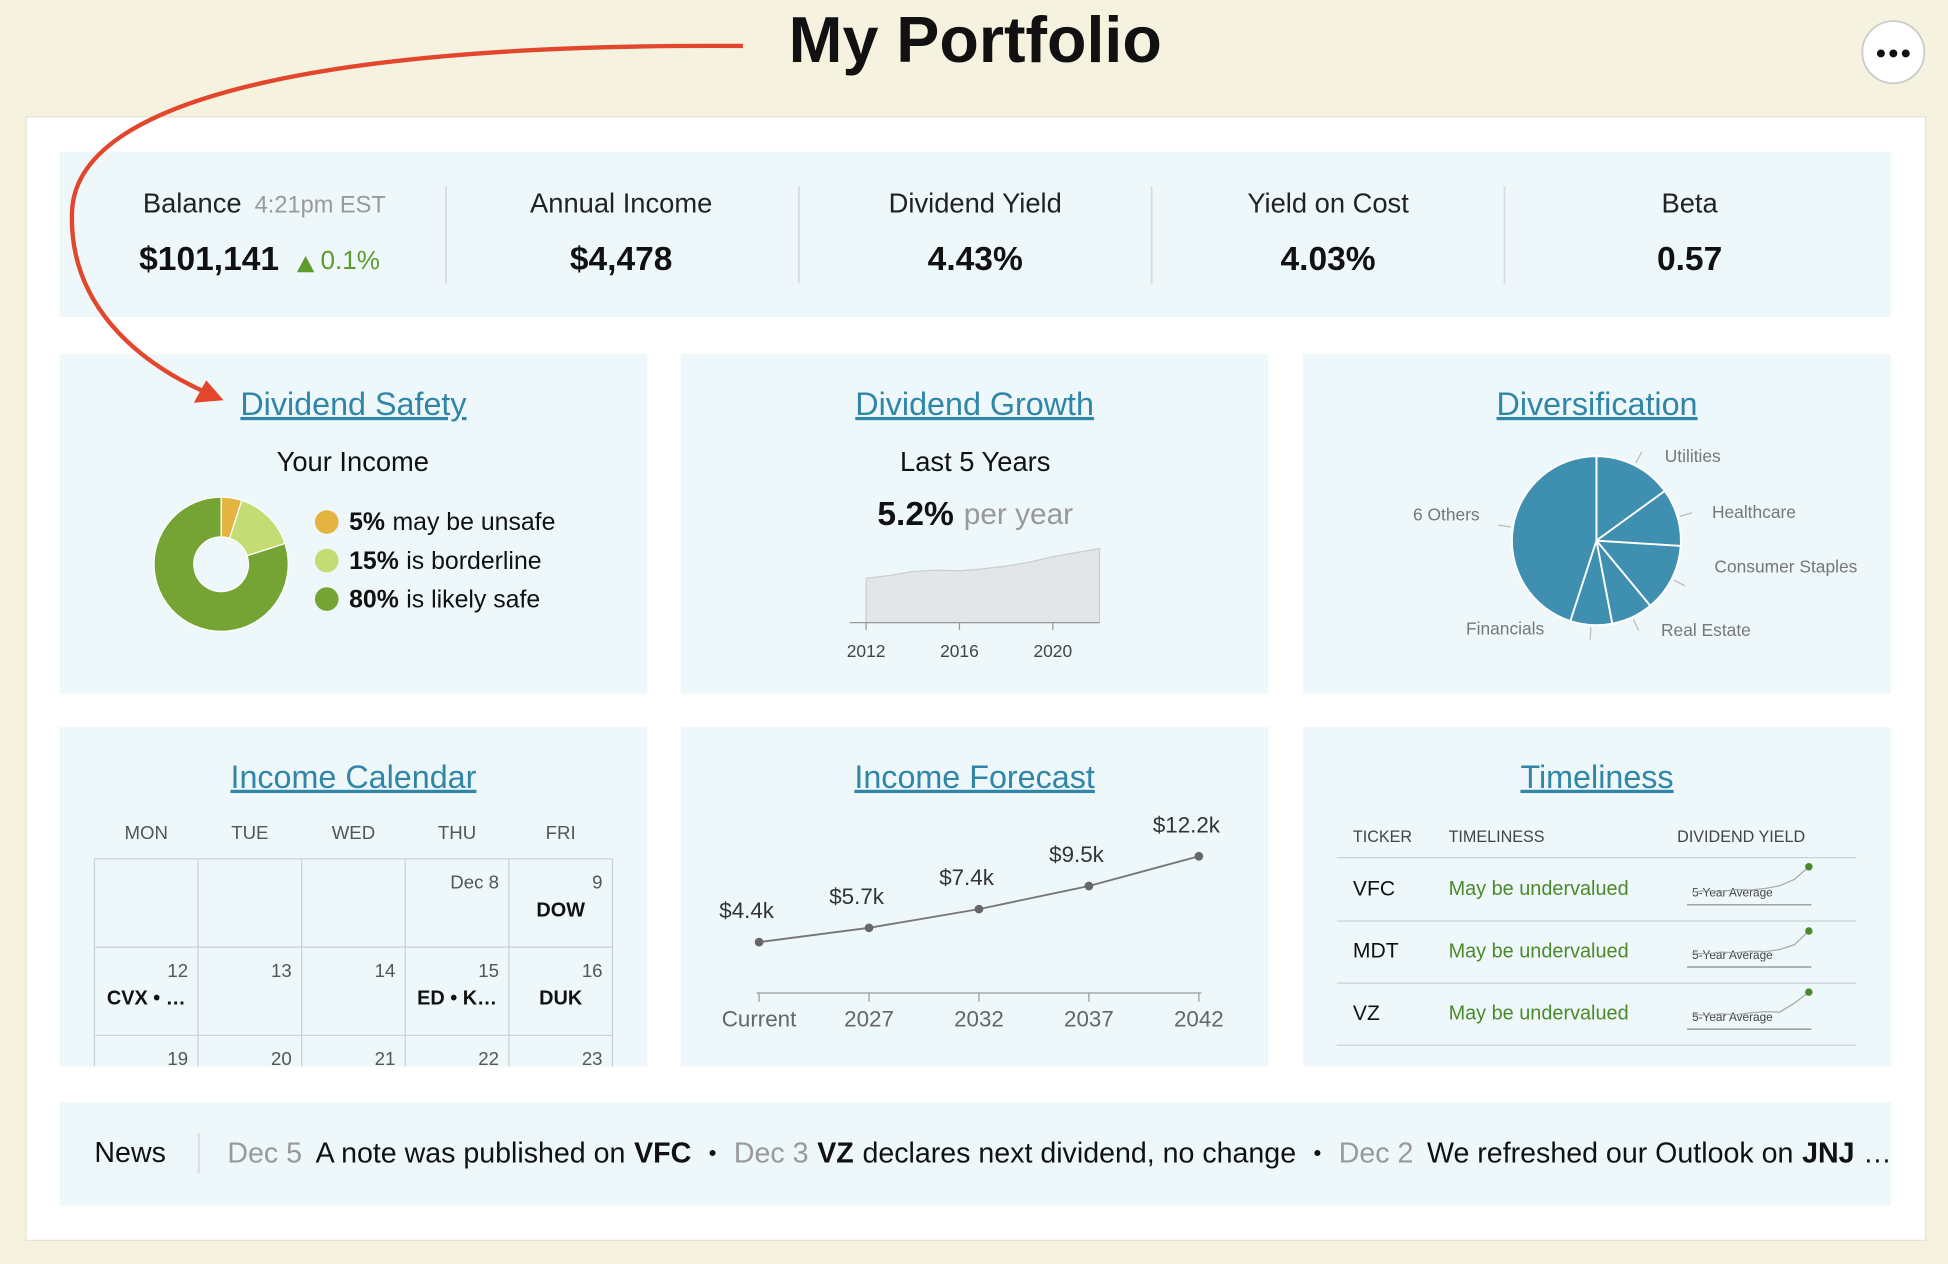  I want to click on panel-title-link: Diversification, so click(1597, 404).